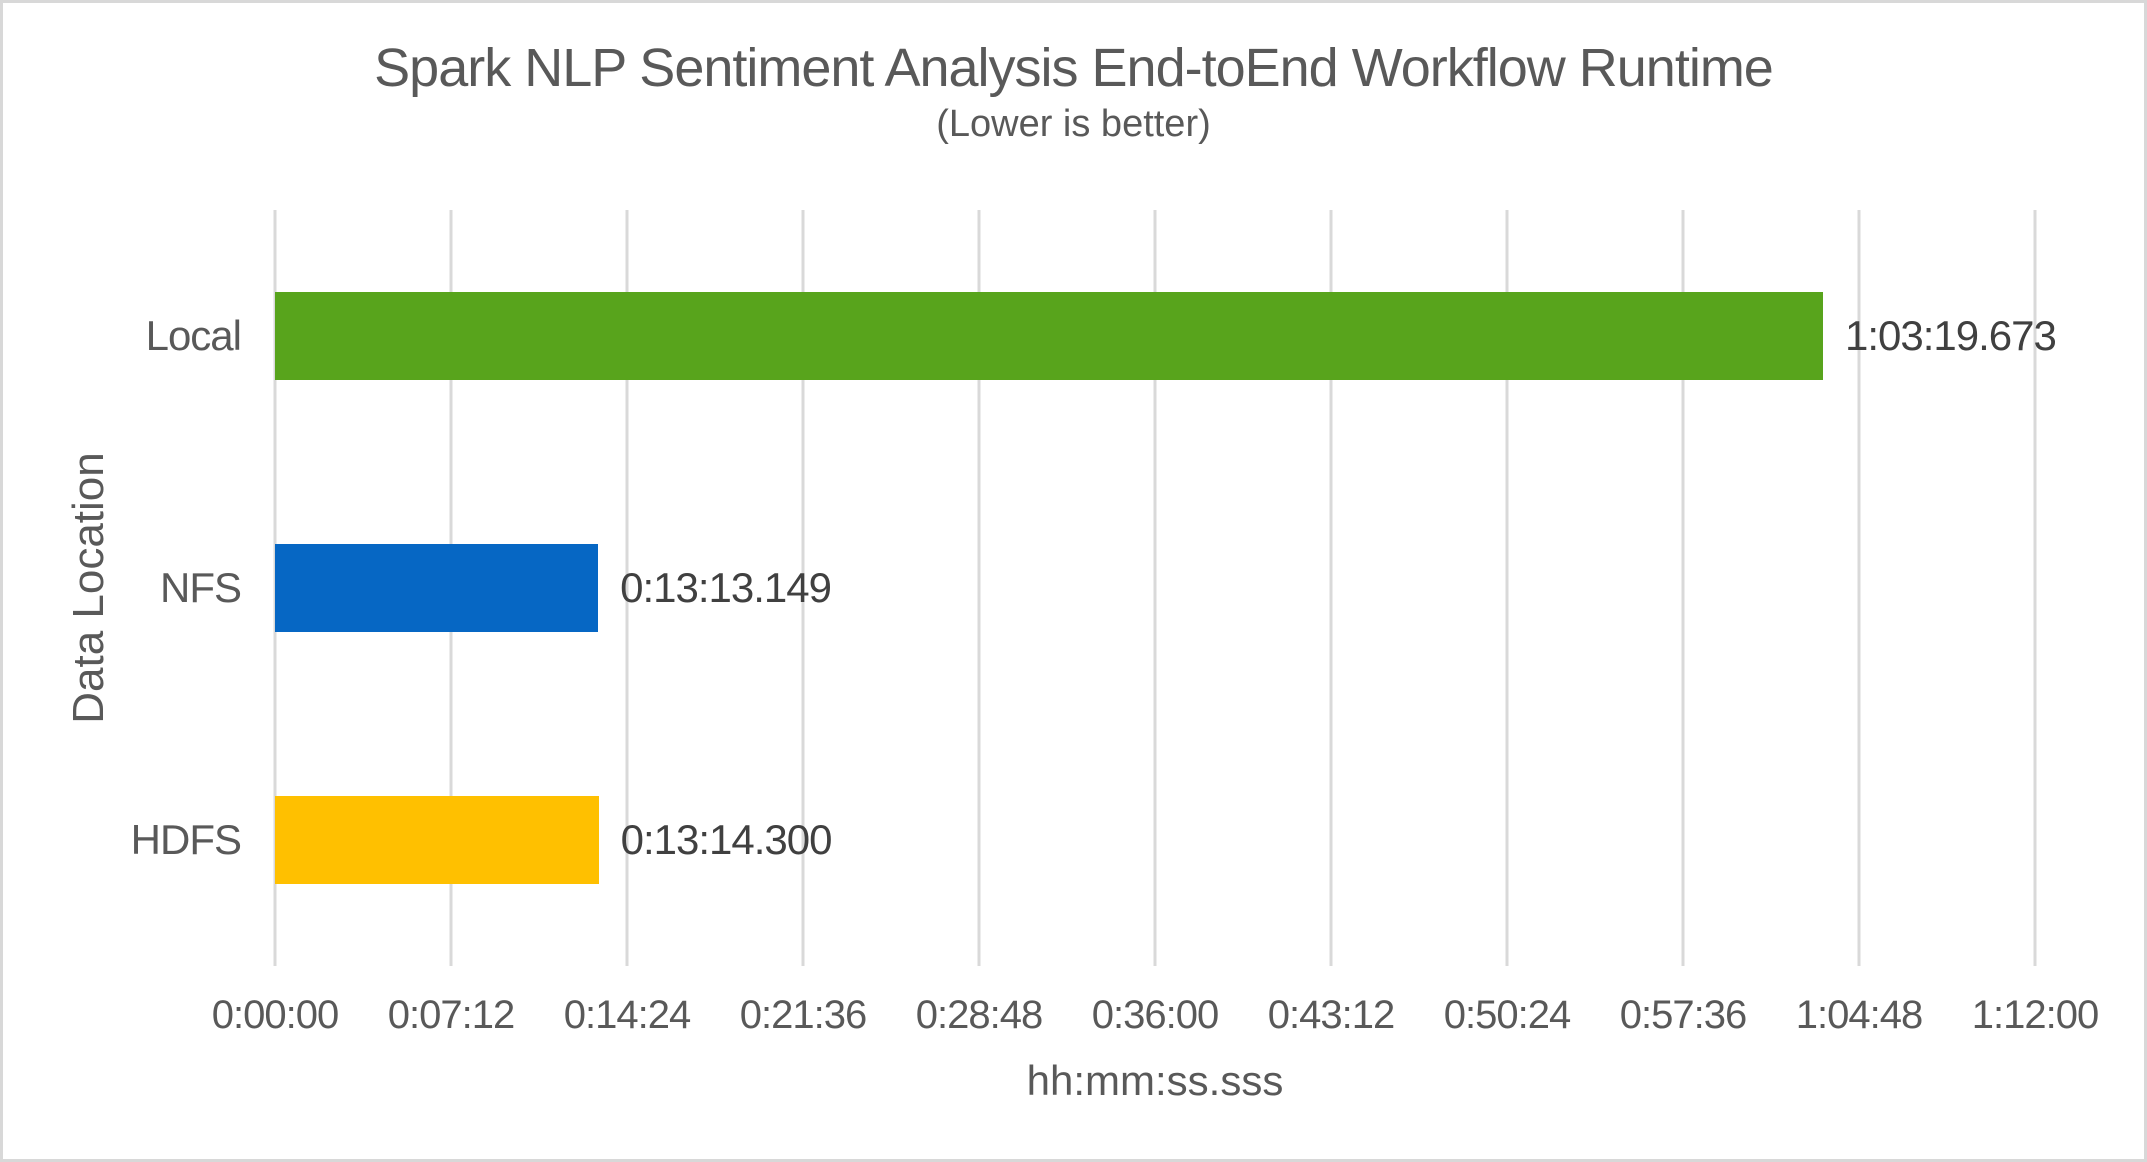  What do you see at coordinates (201, 587) in the screenshot?
I see `category-label-nfs: NFS` at bounding box center [201, 587].